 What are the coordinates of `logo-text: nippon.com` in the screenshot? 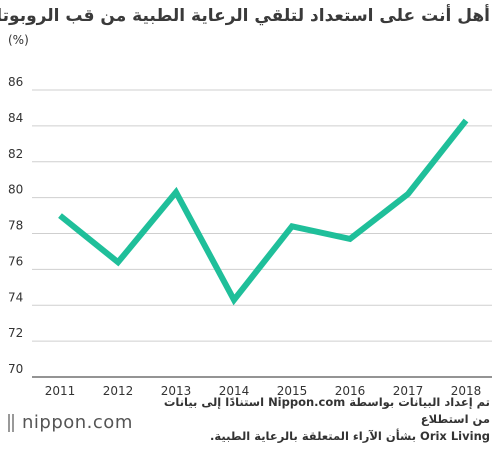 It's located at (77, 422).